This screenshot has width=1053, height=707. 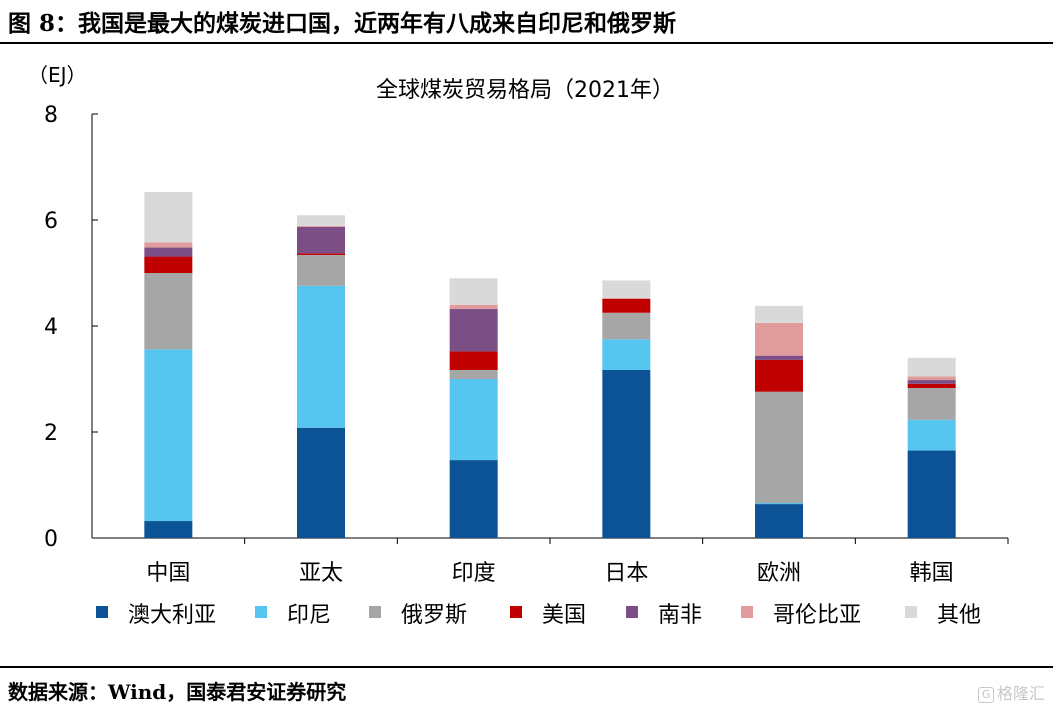 I want to click on watermark-logo-icon: G, so click(x=985, y=694).